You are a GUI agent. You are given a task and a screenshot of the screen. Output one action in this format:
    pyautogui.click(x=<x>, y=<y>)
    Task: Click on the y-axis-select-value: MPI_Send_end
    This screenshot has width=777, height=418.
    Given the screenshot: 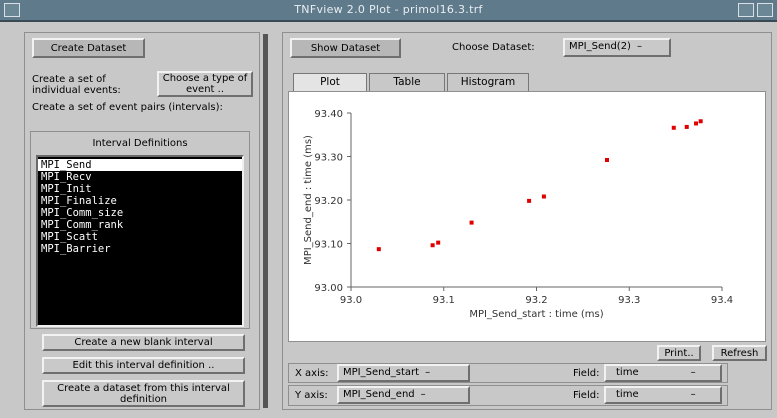 What is the action you would take?
    pyautogui.click(x=379, y=394)
    